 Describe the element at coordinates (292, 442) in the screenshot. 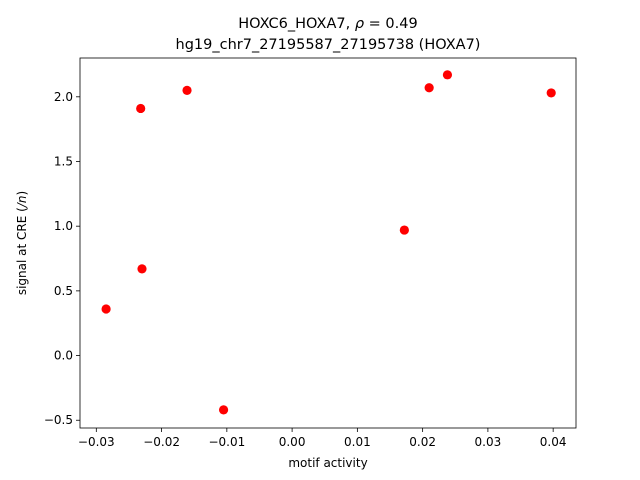

I see `x-tick-label: 0.00` at that location.